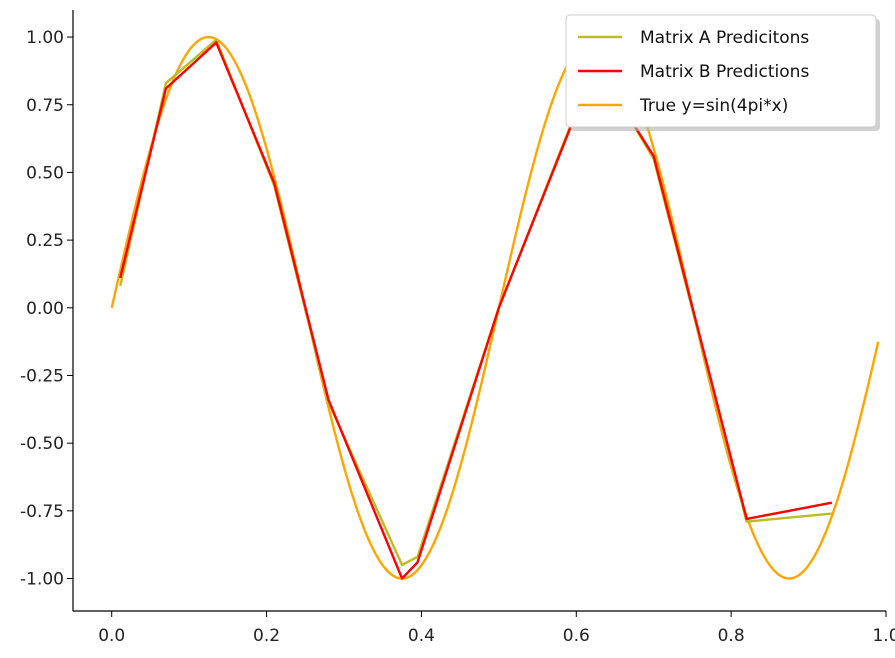 The width and height of the screenshot is (895, 658). What do you see at coordinates (496, 628) in the screenshot?
I see `x-axis-ticks: 0.0 0.2 0.4 0.6 0.8 1.0` at bounding box center [496, 628].